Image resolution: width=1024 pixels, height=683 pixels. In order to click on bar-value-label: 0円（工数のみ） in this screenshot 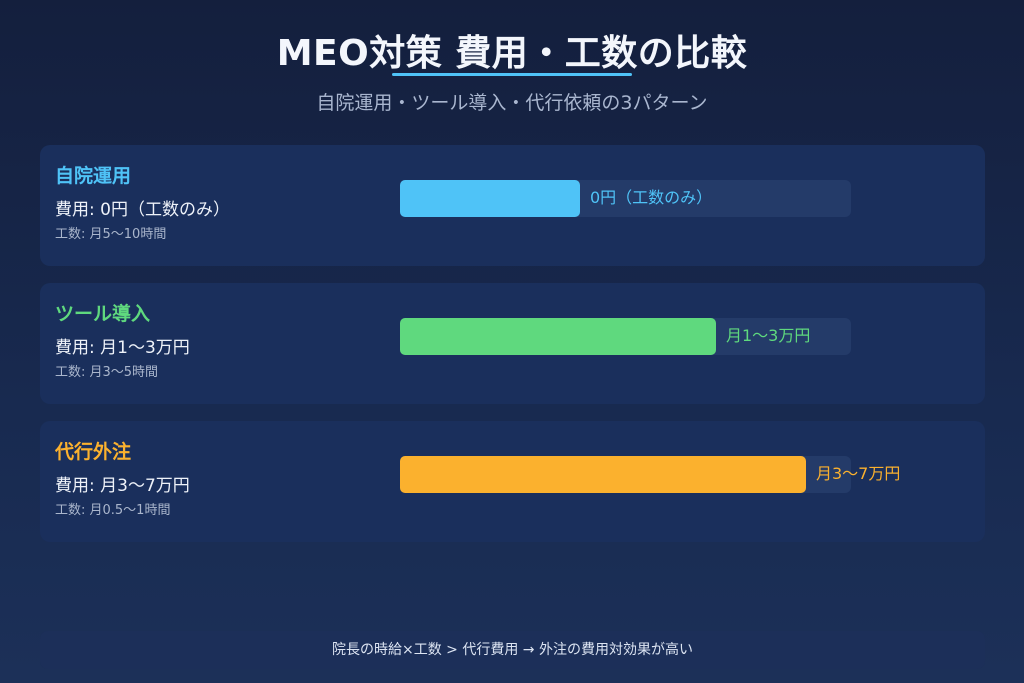, I will do `click(651, 197)`.